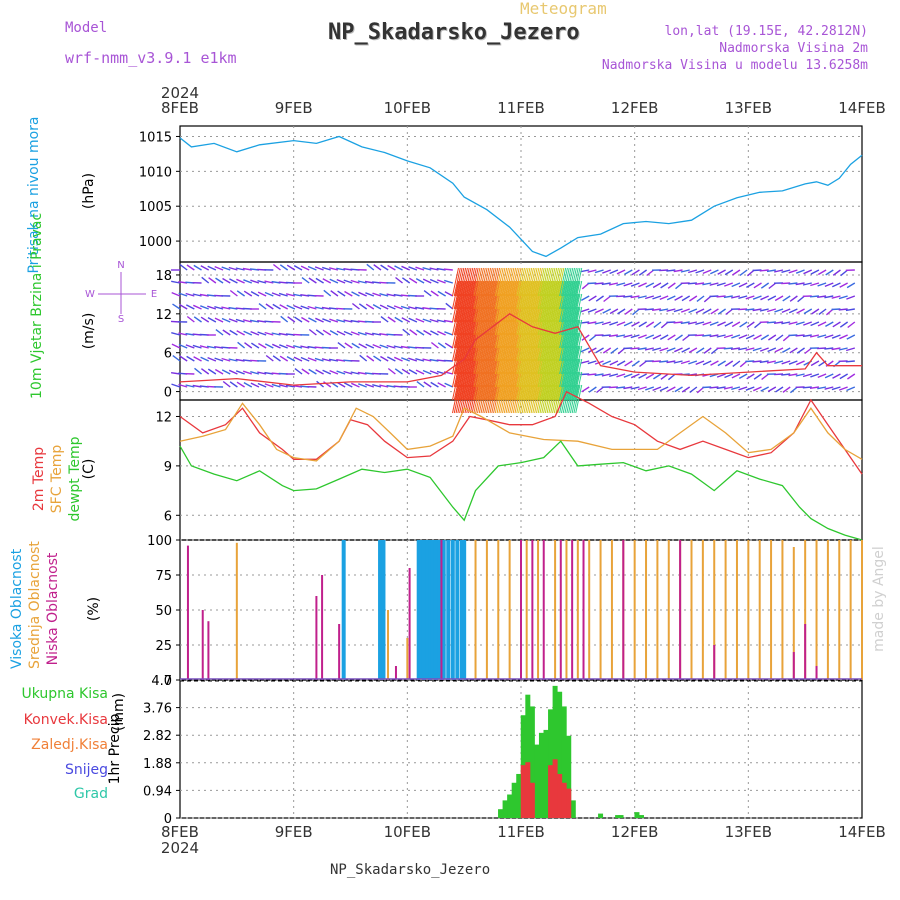 This screenshot has width=900, height=900. I want to click on wind-arrows-group, so click(513, 338).